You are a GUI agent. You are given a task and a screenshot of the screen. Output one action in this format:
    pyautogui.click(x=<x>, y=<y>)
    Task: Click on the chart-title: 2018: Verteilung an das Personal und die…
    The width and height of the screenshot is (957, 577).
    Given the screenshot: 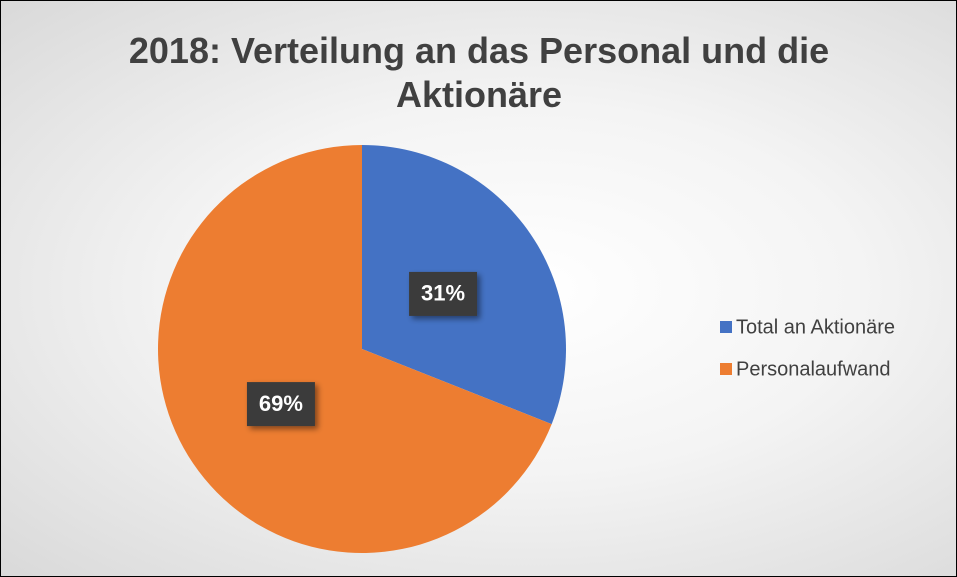 What is the action you would take?
    pyautogui.click(x=479, y=72)
    